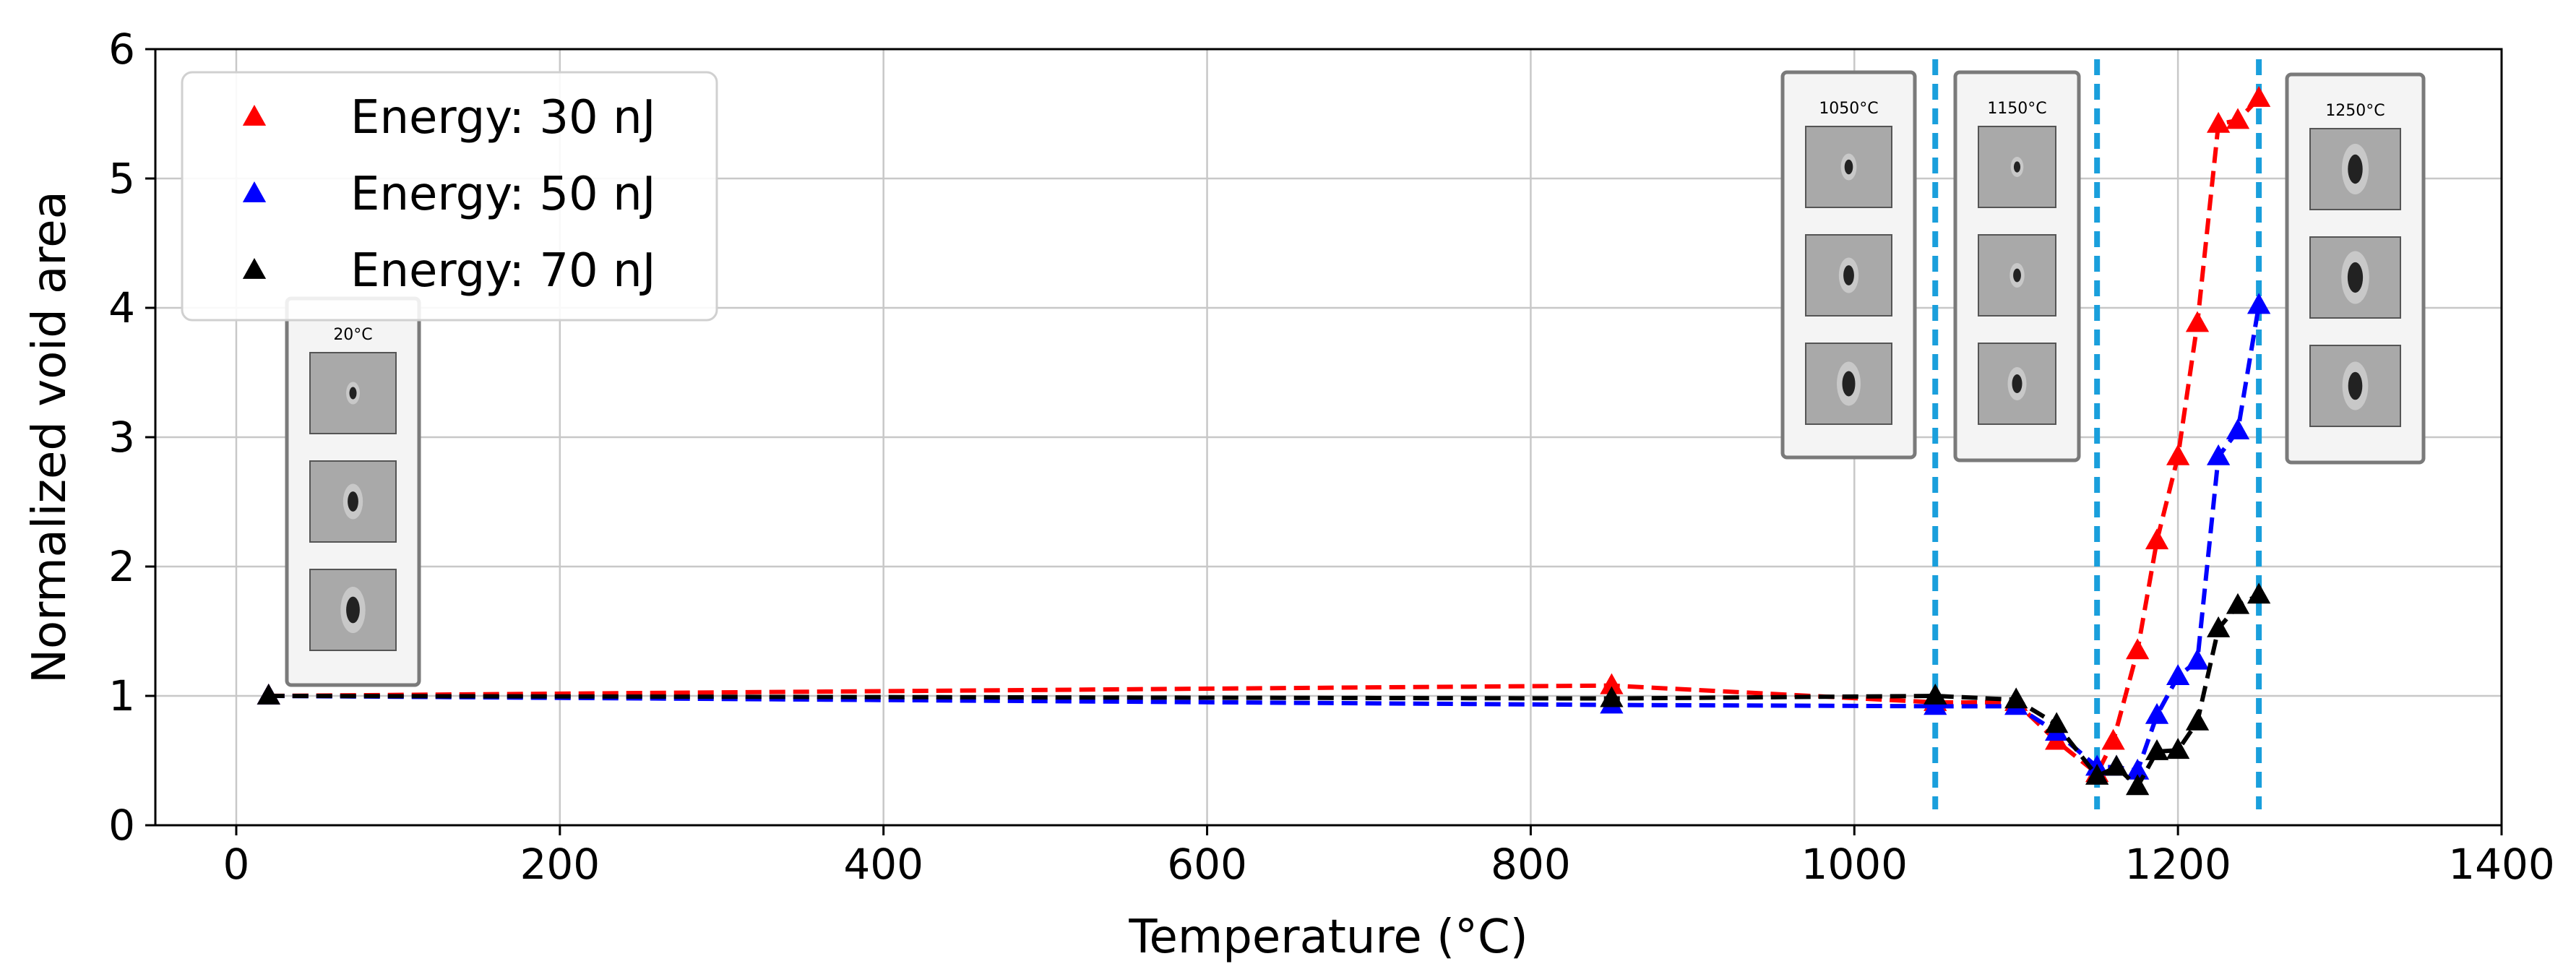 The height and width of the screenshot is (977, 2576). I want to click on micrograph-inset: 1250°C, so click(2355, 269).